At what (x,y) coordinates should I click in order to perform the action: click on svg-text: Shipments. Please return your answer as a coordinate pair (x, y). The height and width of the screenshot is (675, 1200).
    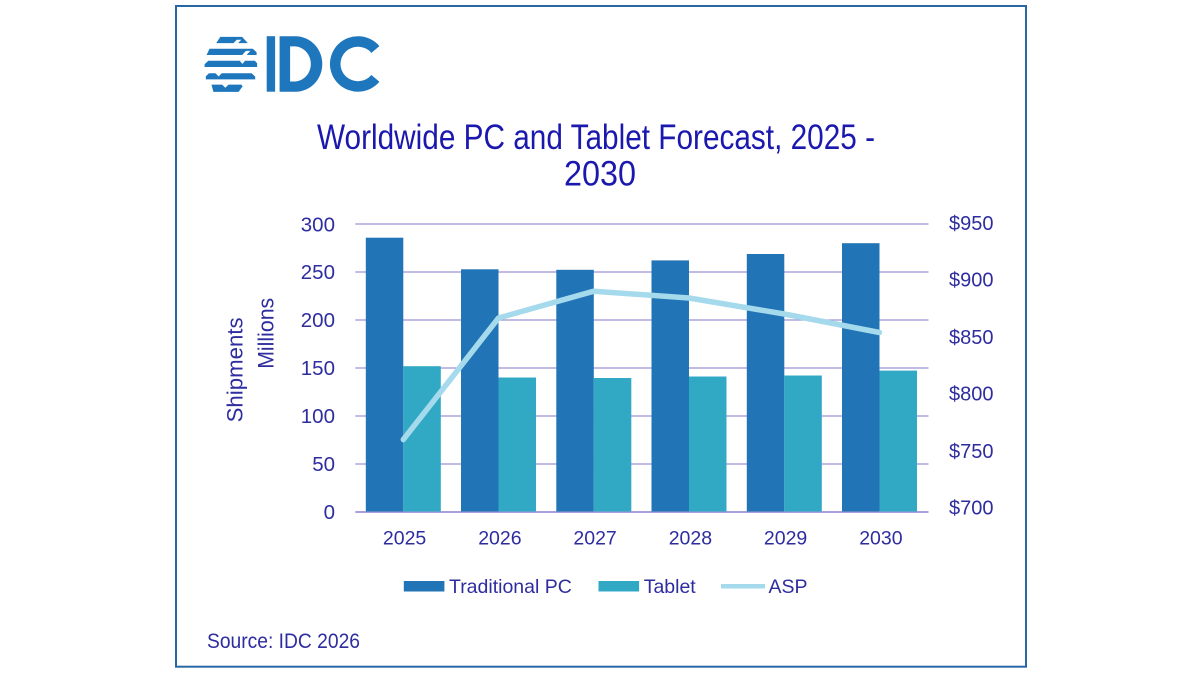
    Looking at the image, I should click on (235, 369).